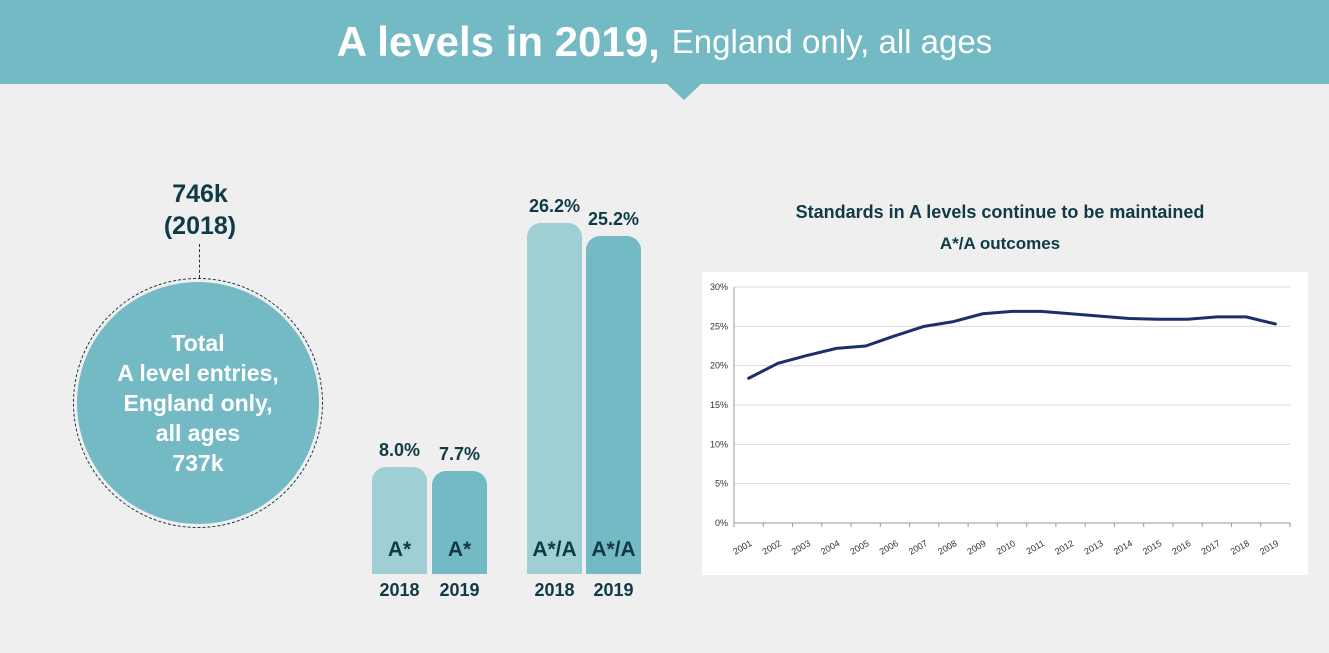 The width and height of the screenshot is (1329, 653). Describe the element at coordinates (498, 41) in the screenshot. I see `page-title: A levels in 2019,` at that location.